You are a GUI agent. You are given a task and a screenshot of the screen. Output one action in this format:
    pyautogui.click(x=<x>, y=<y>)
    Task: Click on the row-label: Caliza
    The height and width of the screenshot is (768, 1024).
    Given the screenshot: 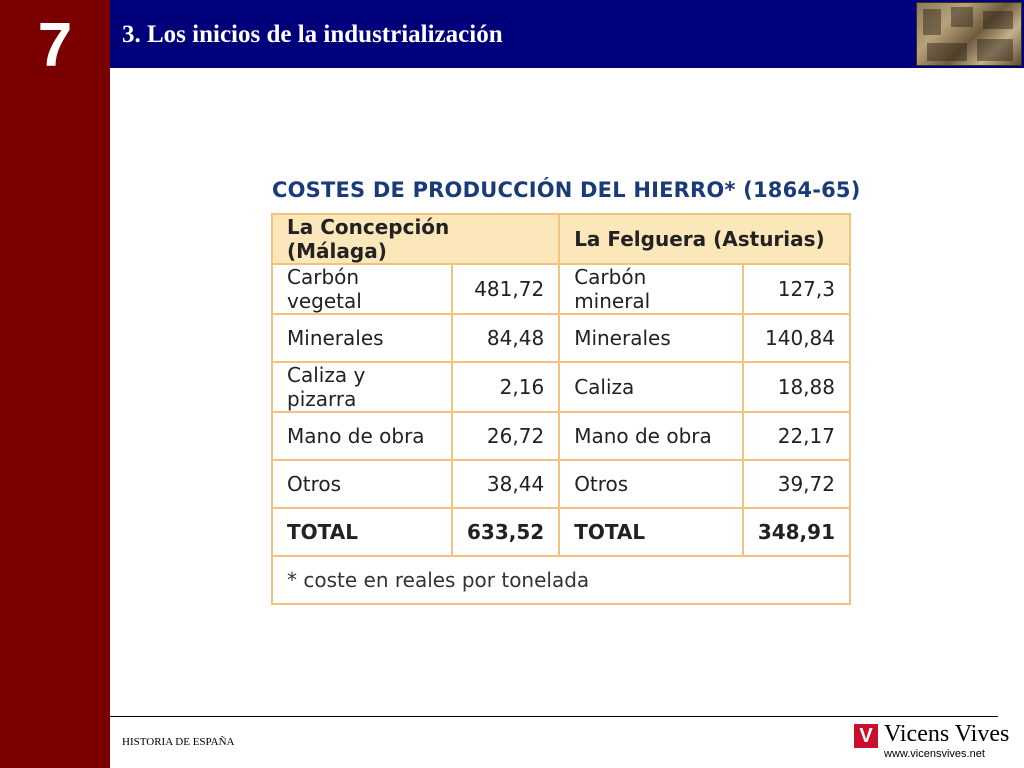 What is the action you would take?
    pyautogui.click(x=651, y=387)
    